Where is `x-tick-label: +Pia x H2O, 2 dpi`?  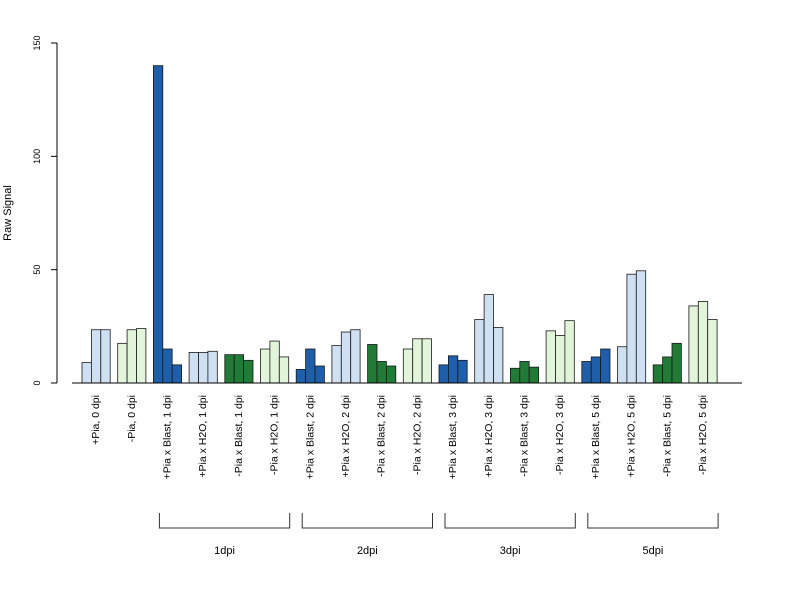 x-tick-label: +Pia x H2O, 2 dpi is located at coordinates (346, 436).